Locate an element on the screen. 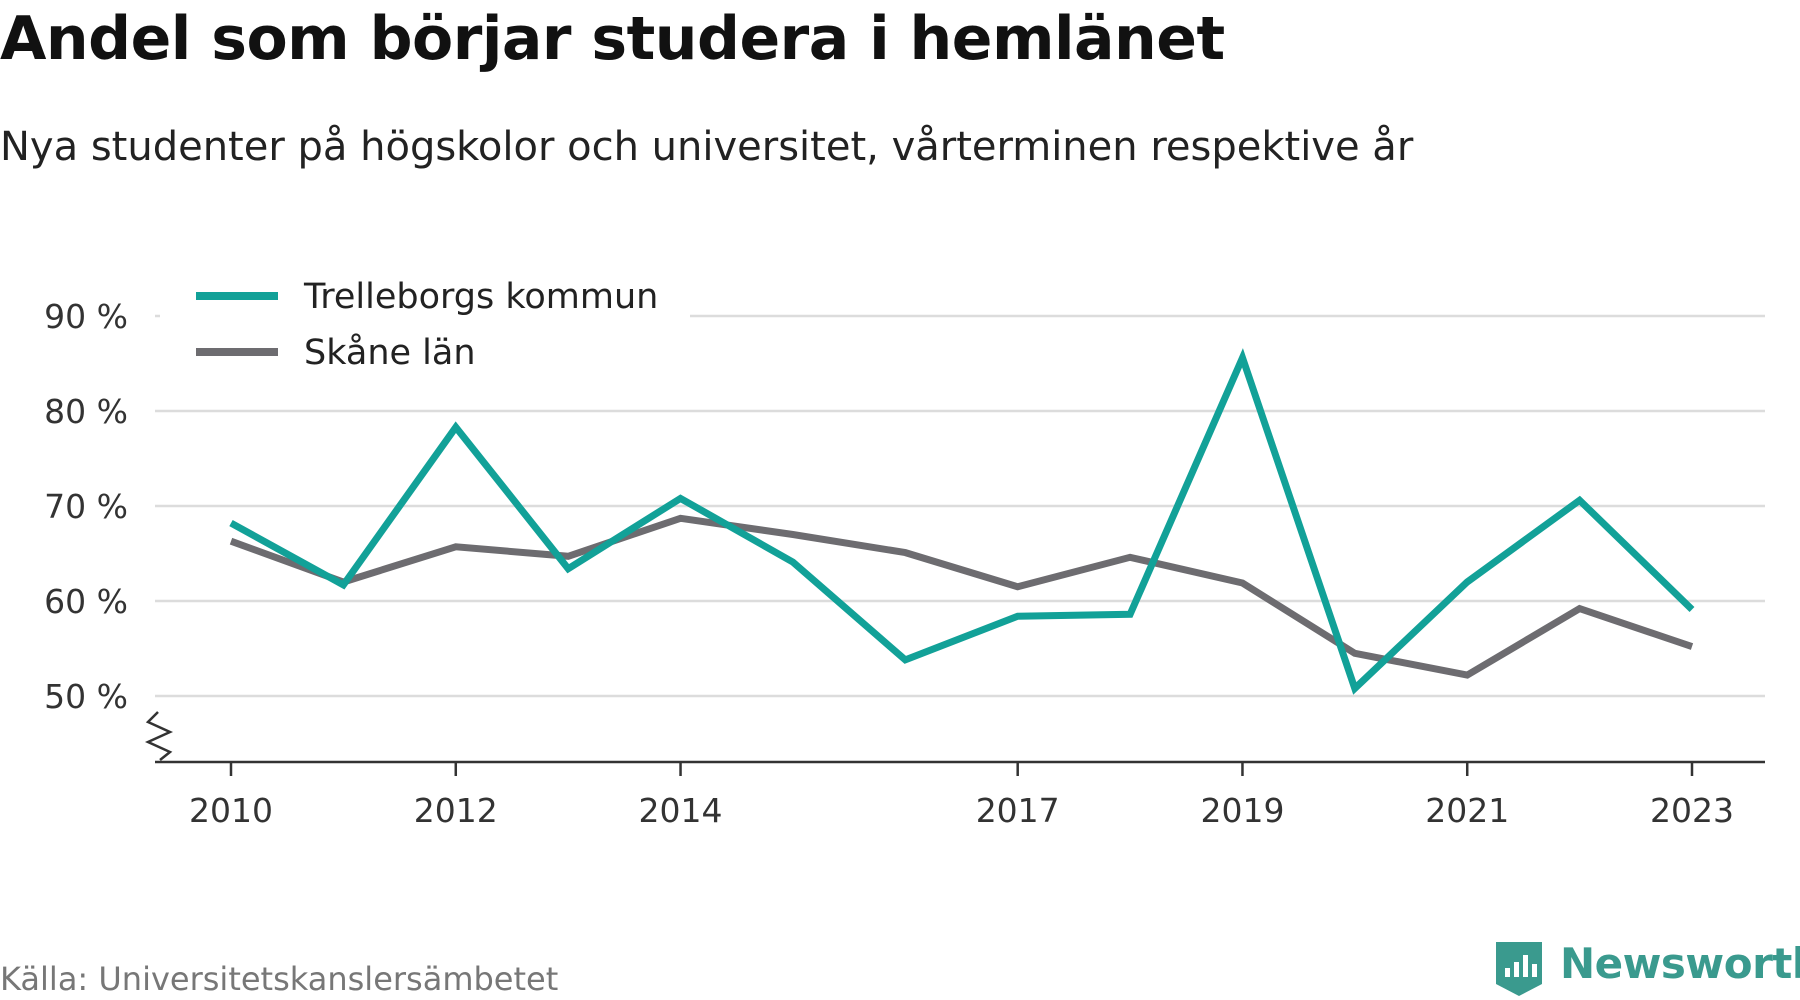  legend: Trelleborgs kommun Skåne län is located at coordinates (425, 323).